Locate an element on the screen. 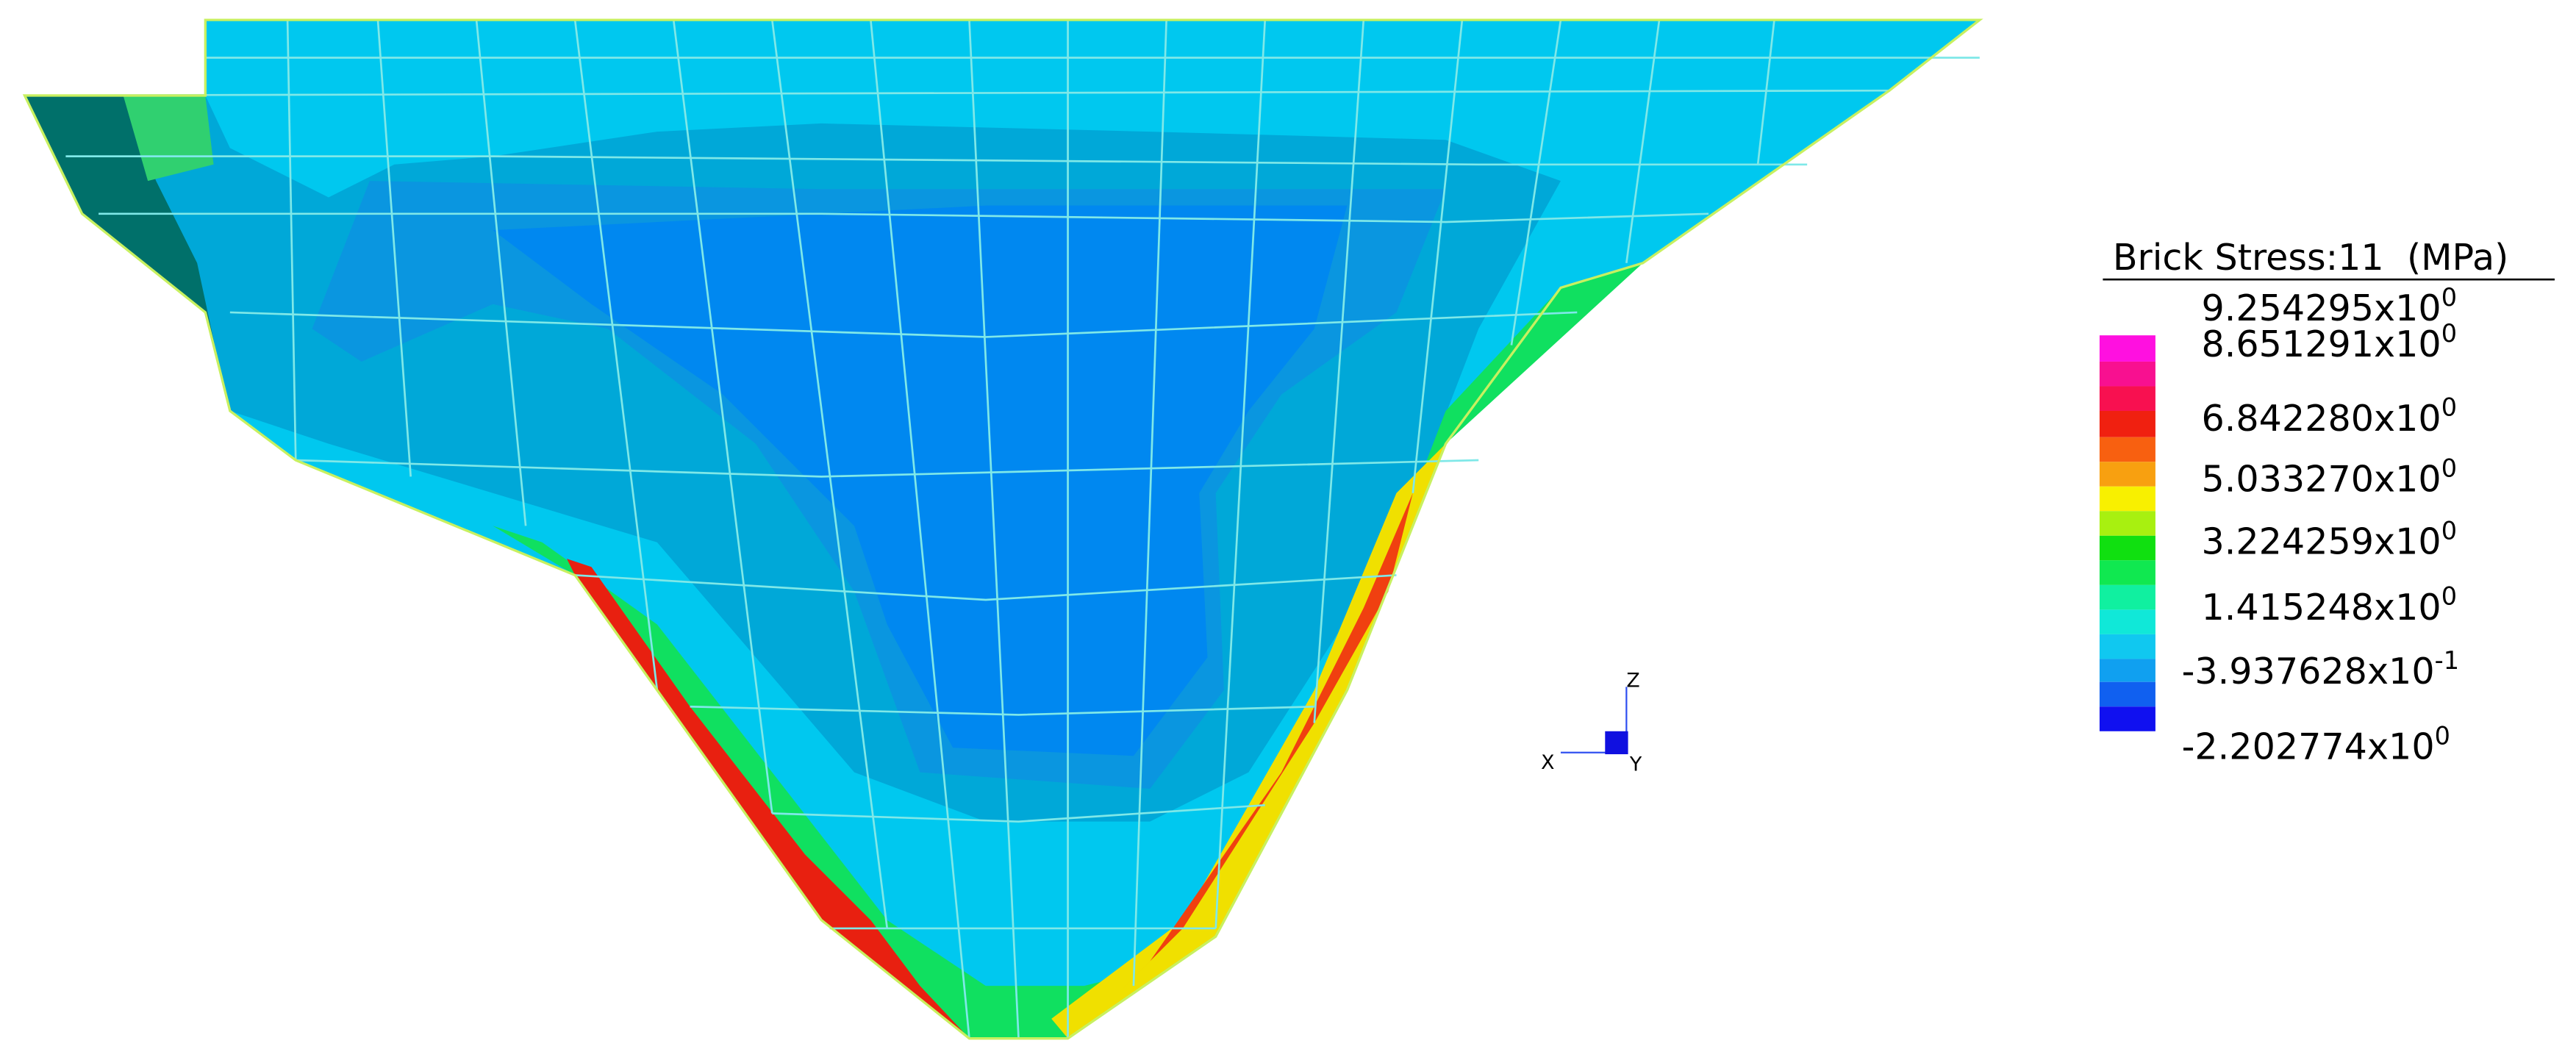 The image size is (2576, 1060). legend-label: -3.937628x10-1 is located at coordinates (2320, 669).